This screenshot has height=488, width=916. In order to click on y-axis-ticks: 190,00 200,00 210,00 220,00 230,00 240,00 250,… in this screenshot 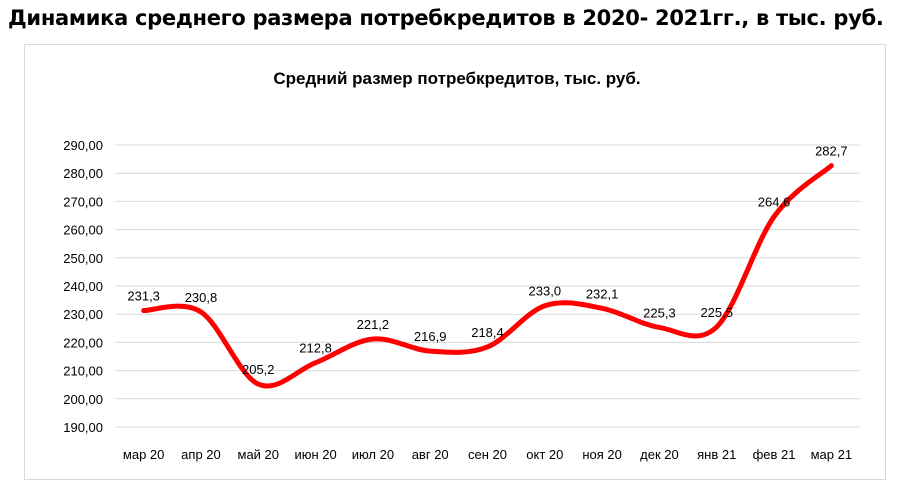, I will do `click(83, 286)`.